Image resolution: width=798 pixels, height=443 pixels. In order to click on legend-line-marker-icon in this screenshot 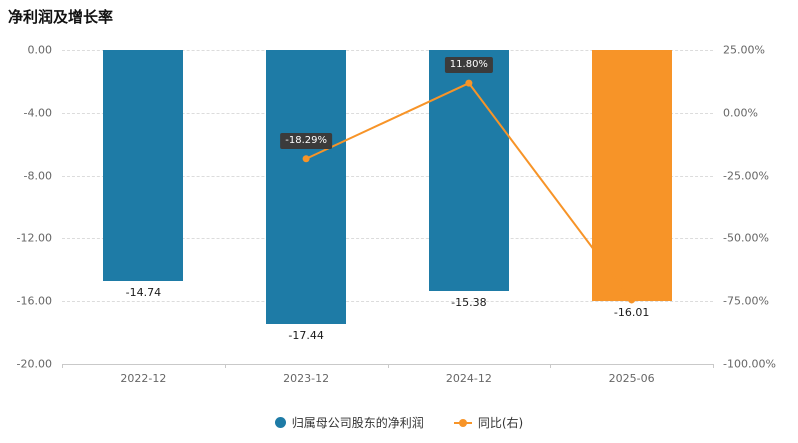, I will do `click(462, 422)`.